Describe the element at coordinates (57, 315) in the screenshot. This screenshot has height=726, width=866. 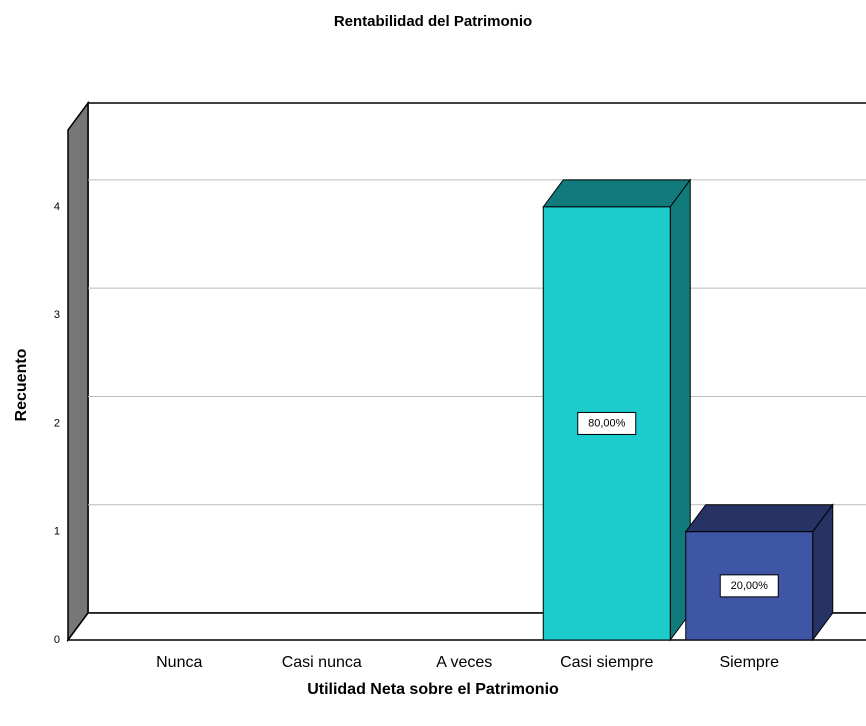
I see `y-tick-label: 3` at that location.